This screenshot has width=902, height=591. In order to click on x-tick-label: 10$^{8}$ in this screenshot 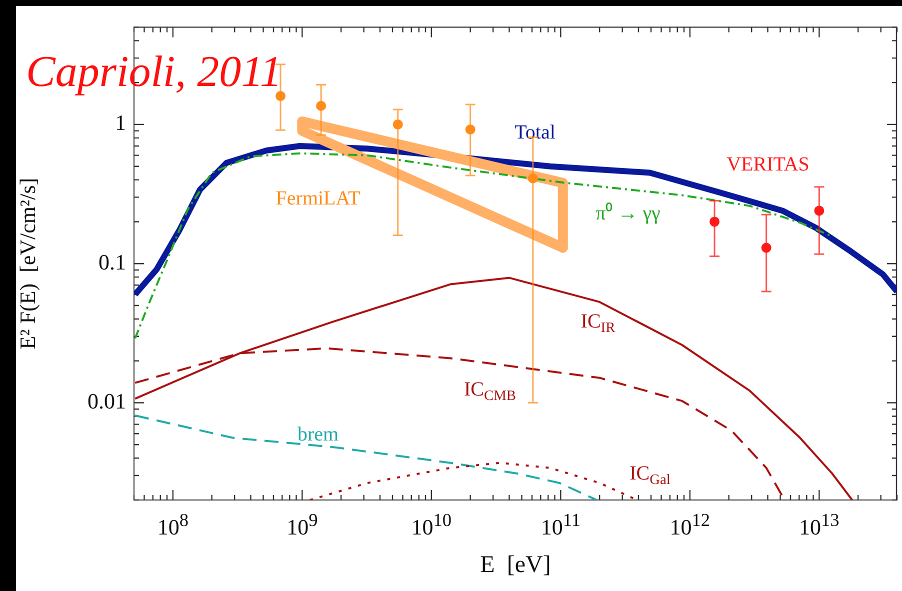, I will do `click(172, 525)`.